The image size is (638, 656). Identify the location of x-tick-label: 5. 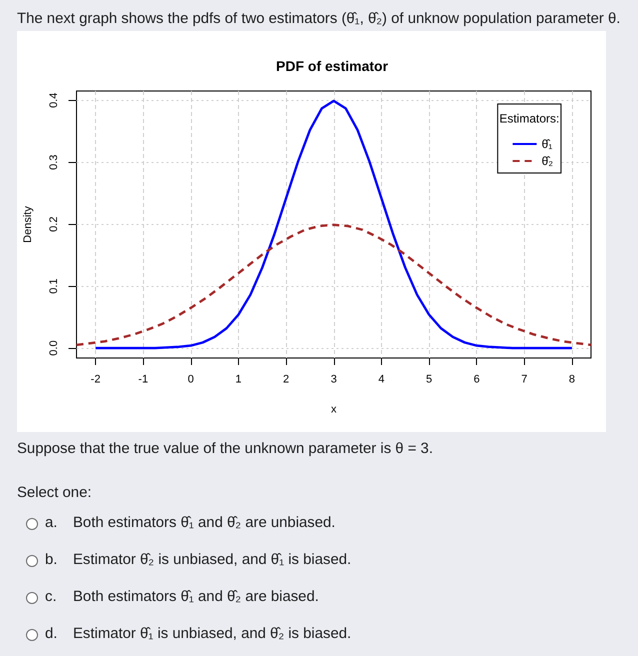
(429, 380).